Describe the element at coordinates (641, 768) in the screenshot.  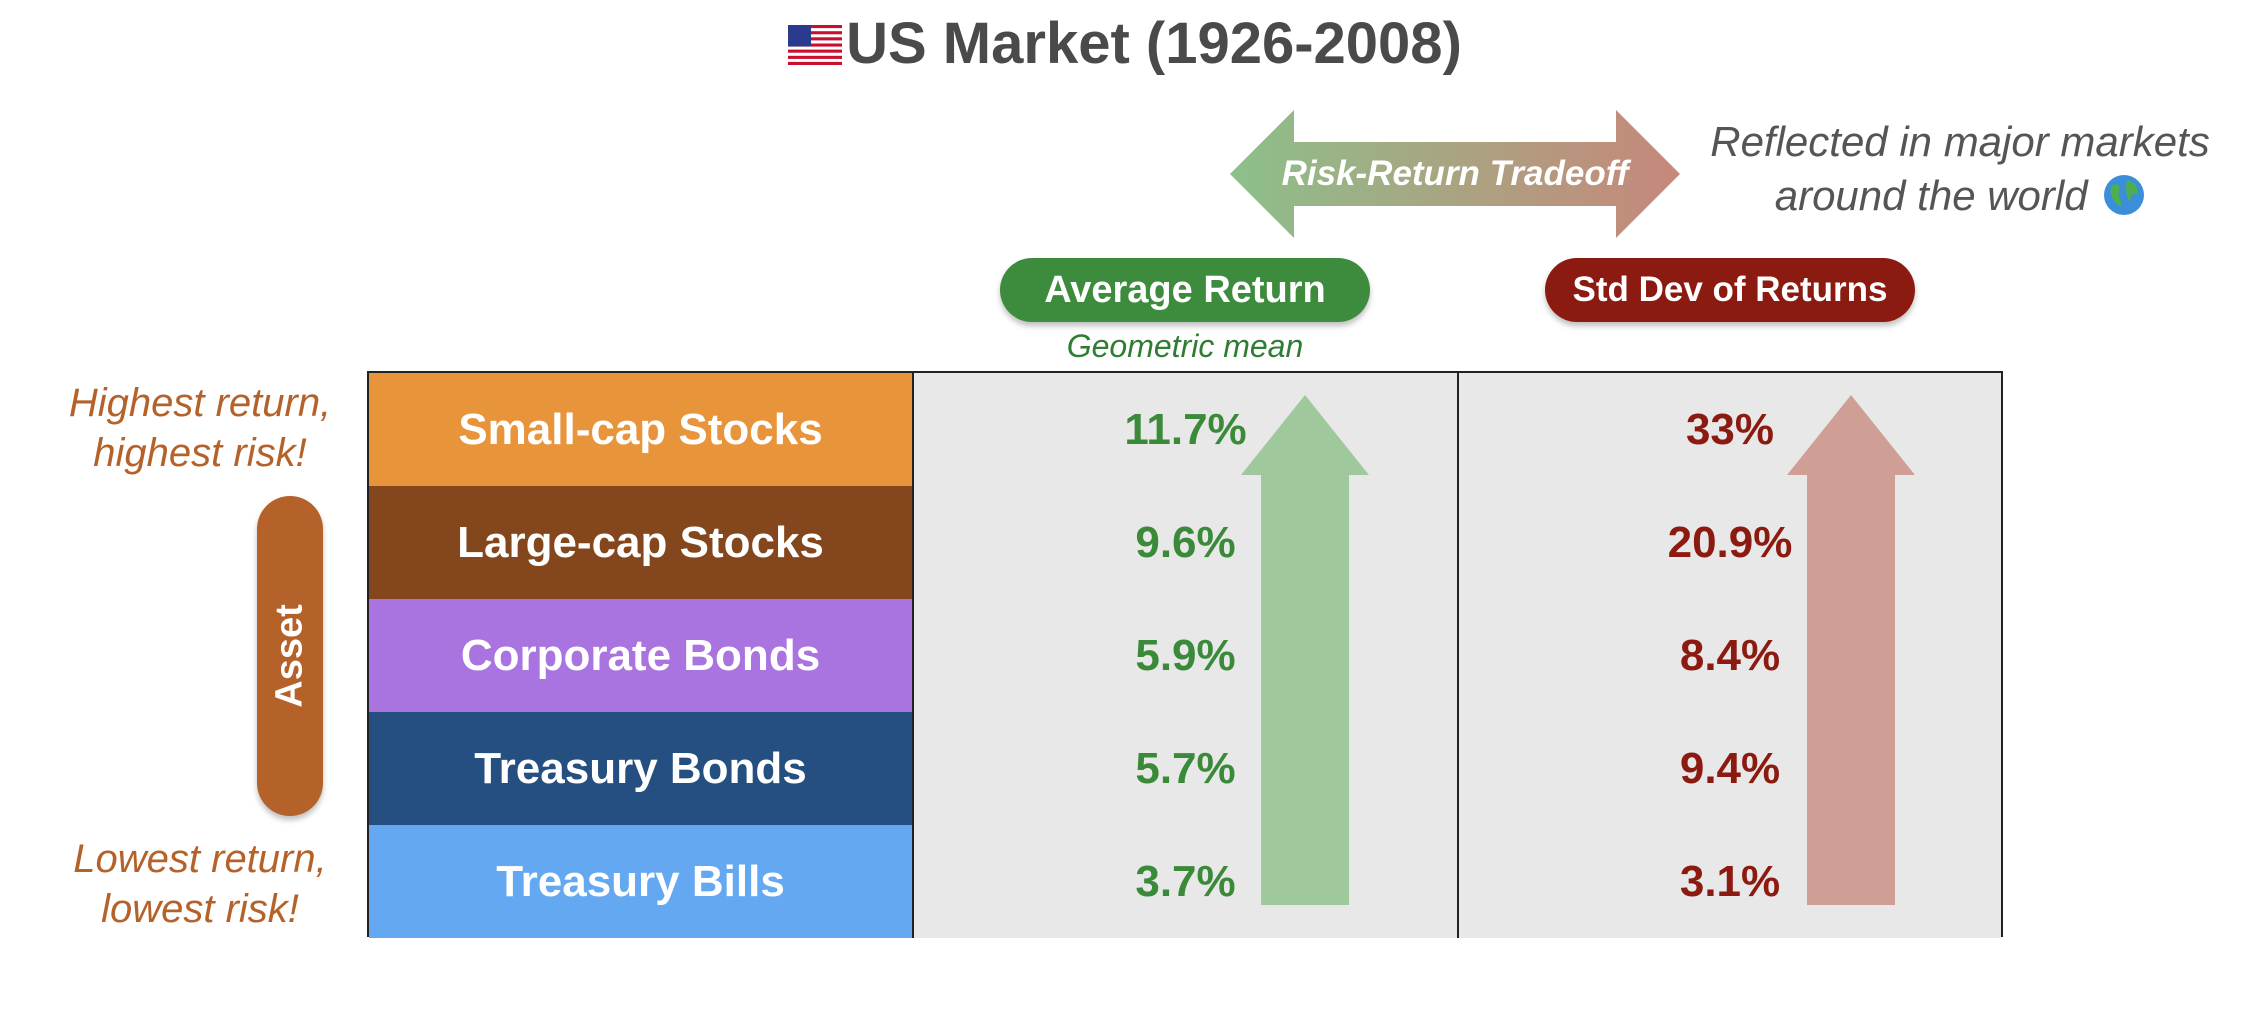
I see `asset-name: Treasury Bonds` at that location.